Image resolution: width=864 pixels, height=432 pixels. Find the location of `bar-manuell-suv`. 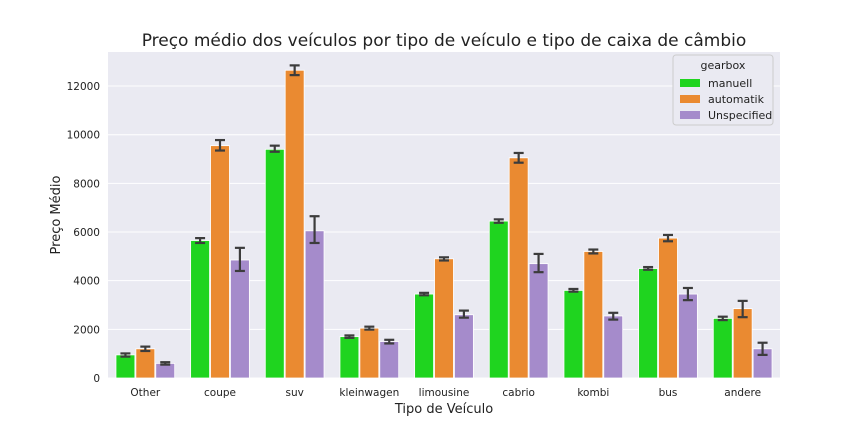

bar-manuell-suv is located at coordinates (274, 263).